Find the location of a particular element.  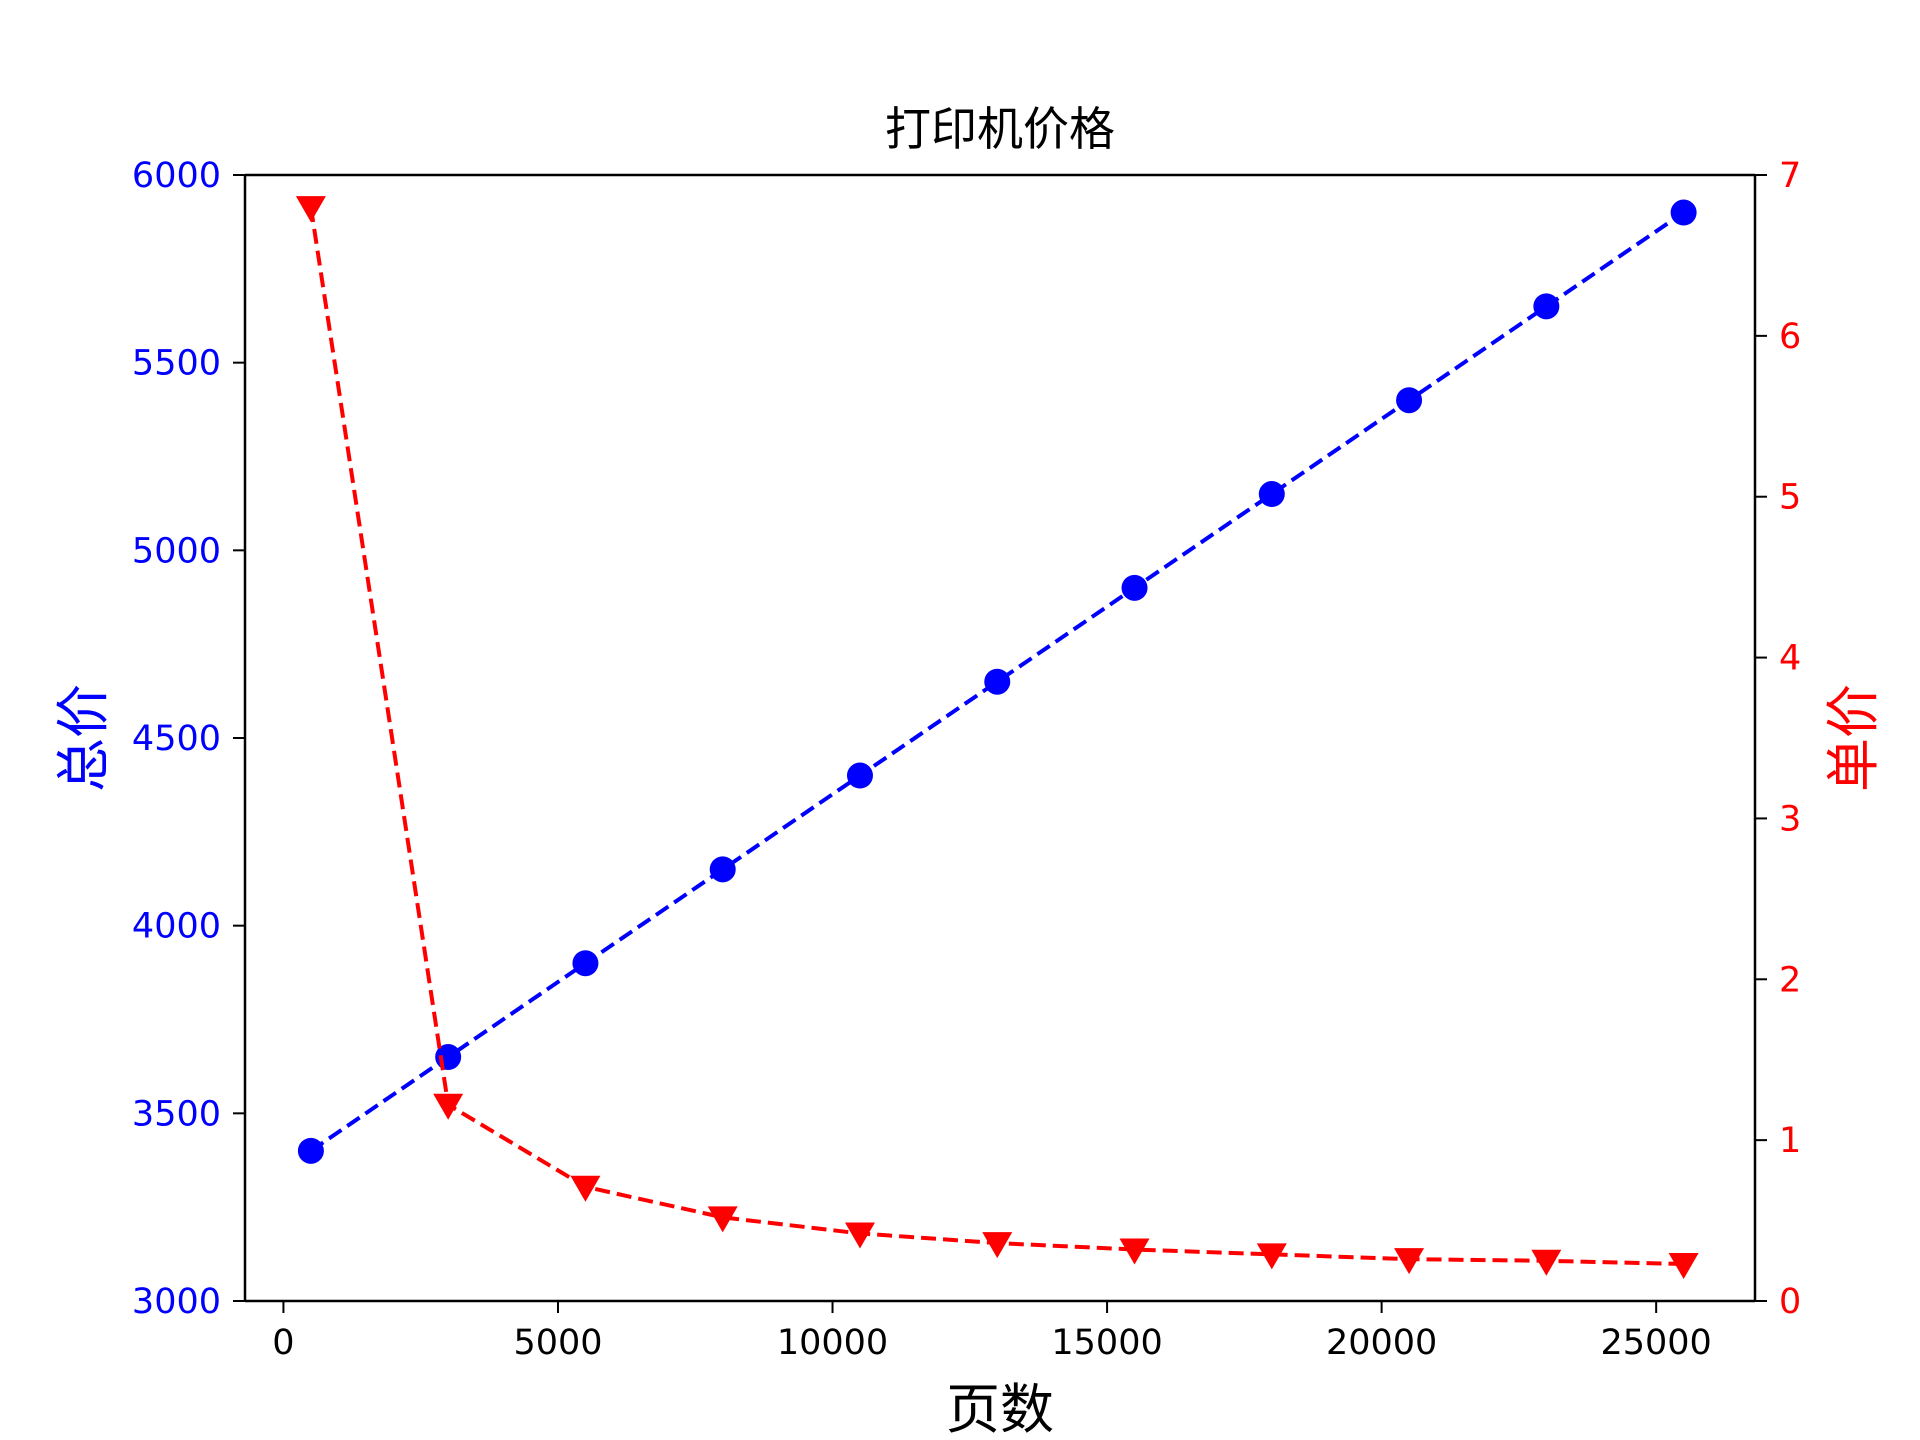

y-right-tick-label: 6 is located at coordinates (1790, 337).